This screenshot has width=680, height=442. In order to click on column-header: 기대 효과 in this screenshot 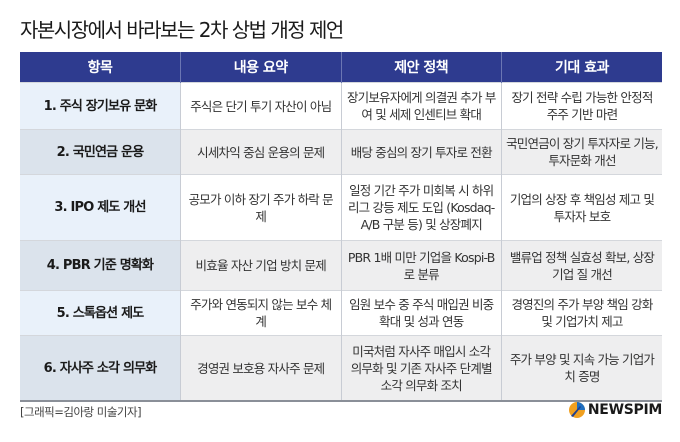, I will do `click(581, 67)`.